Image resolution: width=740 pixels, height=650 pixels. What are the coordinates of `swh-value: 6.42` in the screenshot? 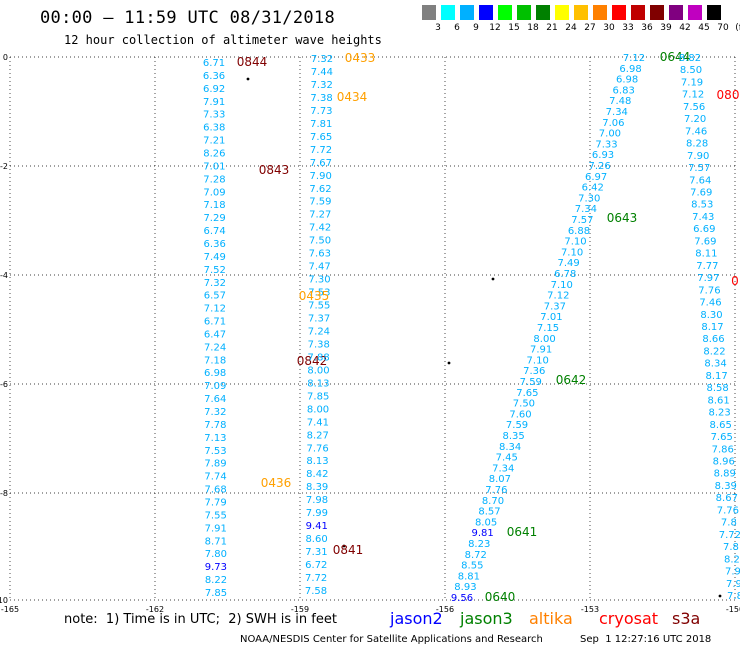 It's located at (593, 188).